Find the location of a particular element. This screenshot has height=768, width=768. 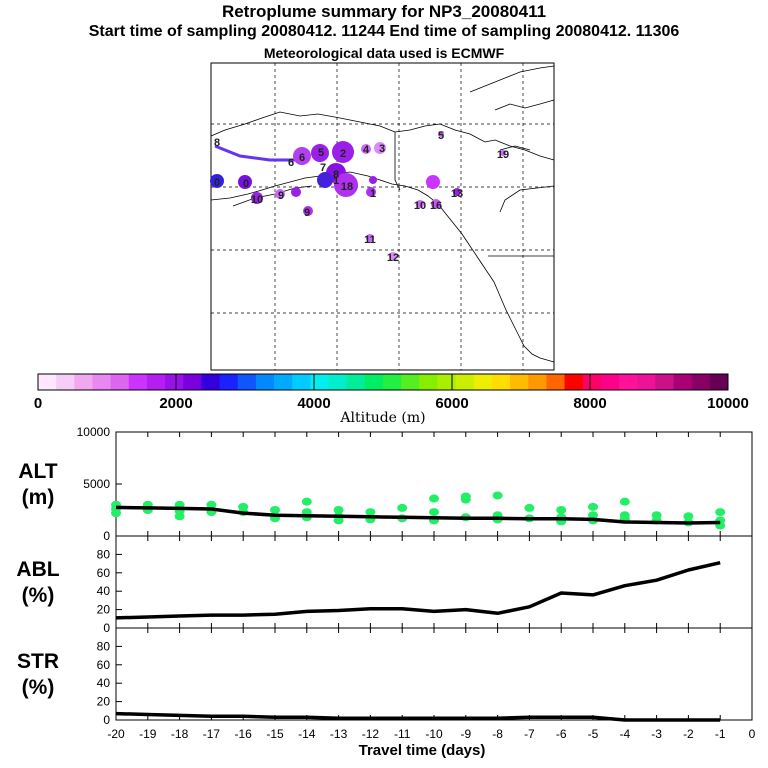

map-label: 19 is located at coordinates (503, 155).